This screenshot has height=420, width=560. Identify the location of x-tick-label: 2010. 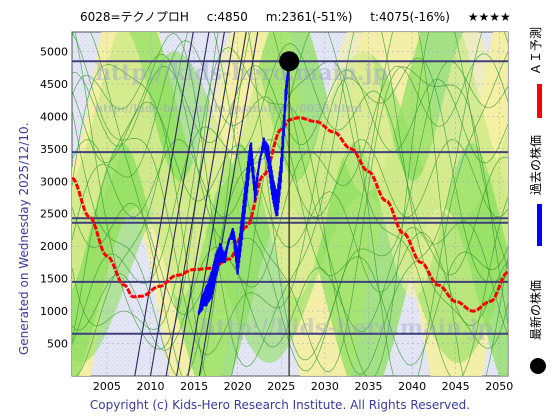
(150, 386).